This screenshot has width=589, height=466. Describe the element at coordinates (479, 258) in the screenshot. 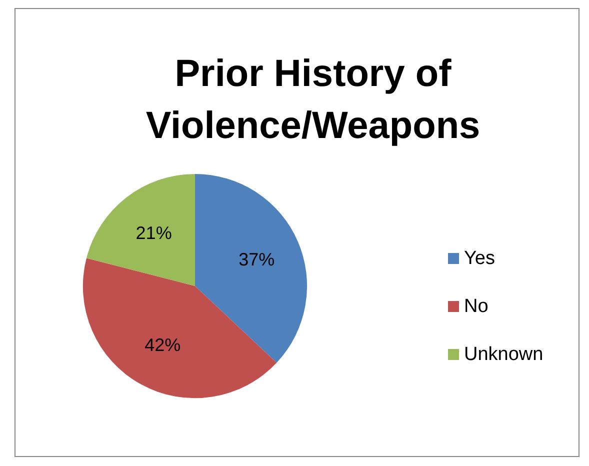

I see `legend-label: Yes` at that location.